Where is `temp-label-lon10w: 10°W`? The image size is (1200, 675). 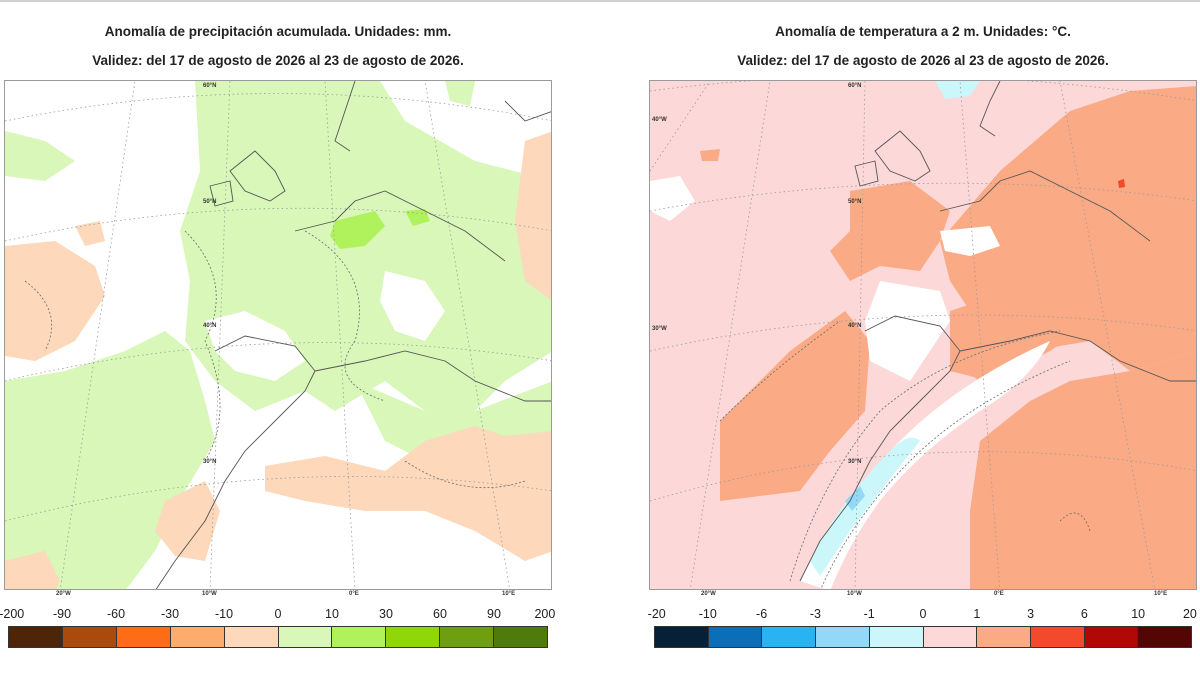
temp-label-lon10w: 10°W is located at coordinates (854, 594).